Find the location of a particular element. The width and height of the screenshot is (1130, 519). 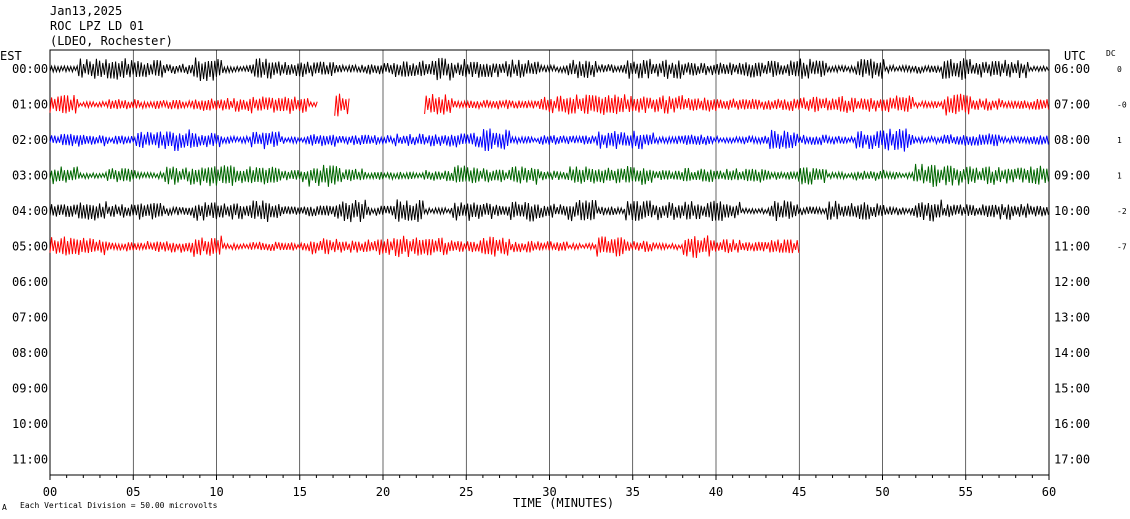

utc-row-label: 06:00 is located at coordinates (1072, 69).